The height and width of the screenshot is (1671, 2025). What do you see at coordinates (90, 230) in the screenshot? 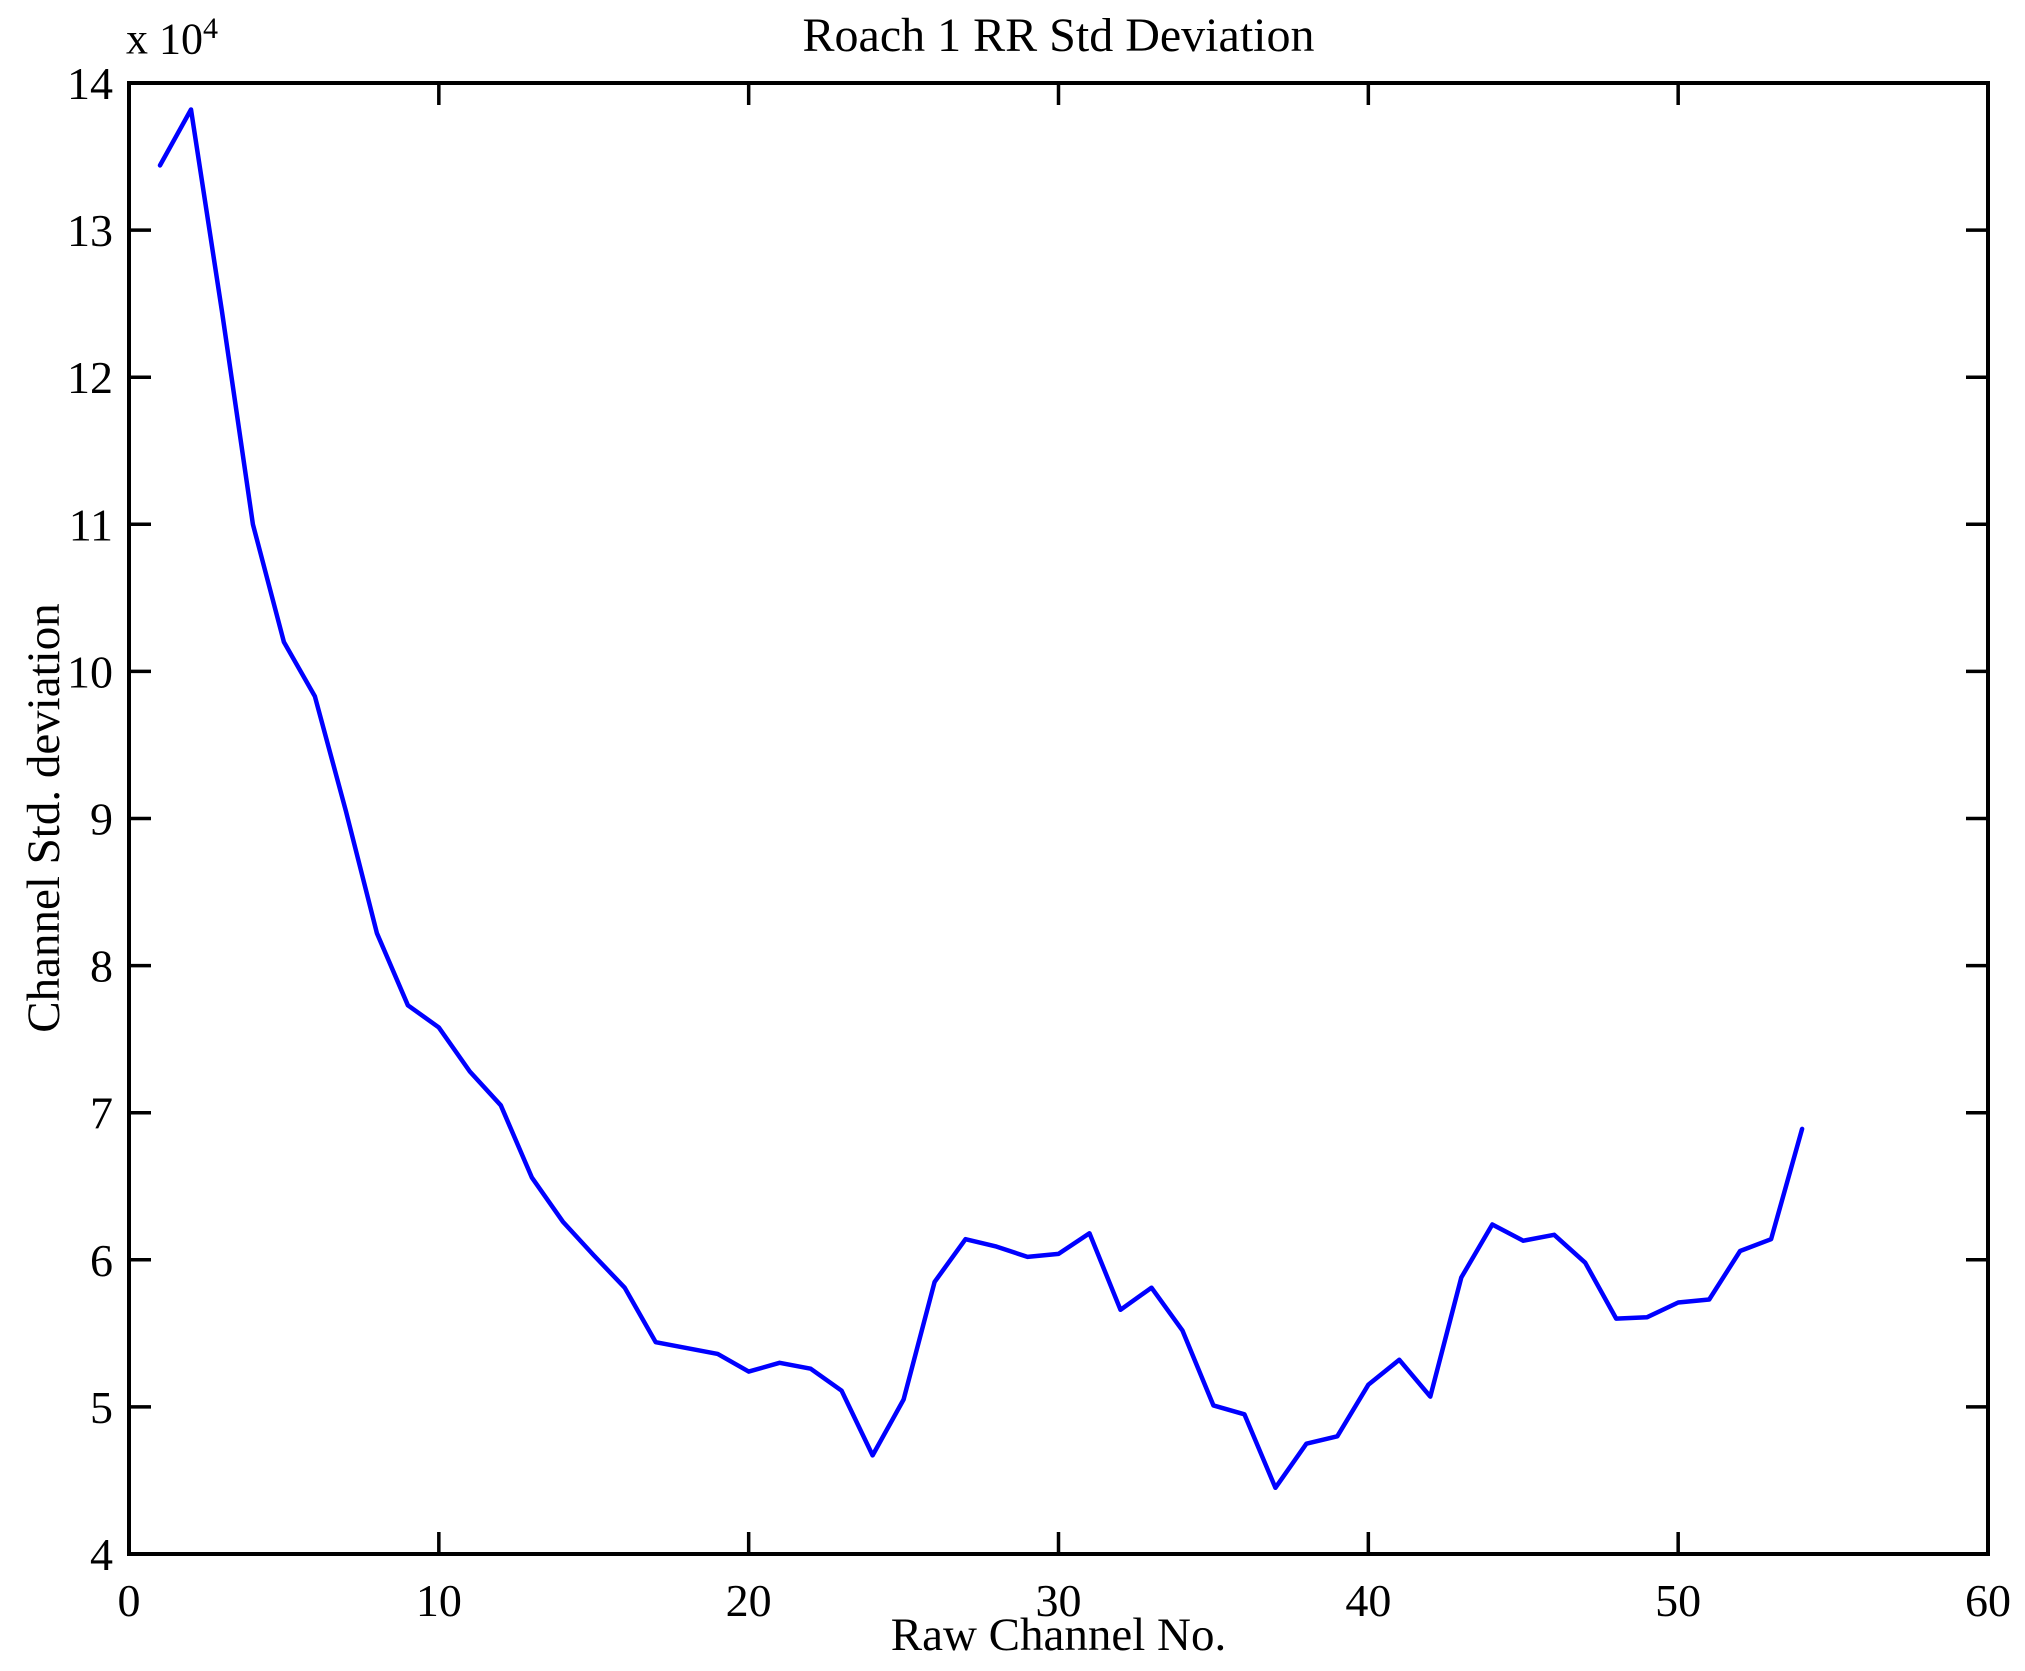
I see `y-tick-label: 13` at bounding box center [90, 230].